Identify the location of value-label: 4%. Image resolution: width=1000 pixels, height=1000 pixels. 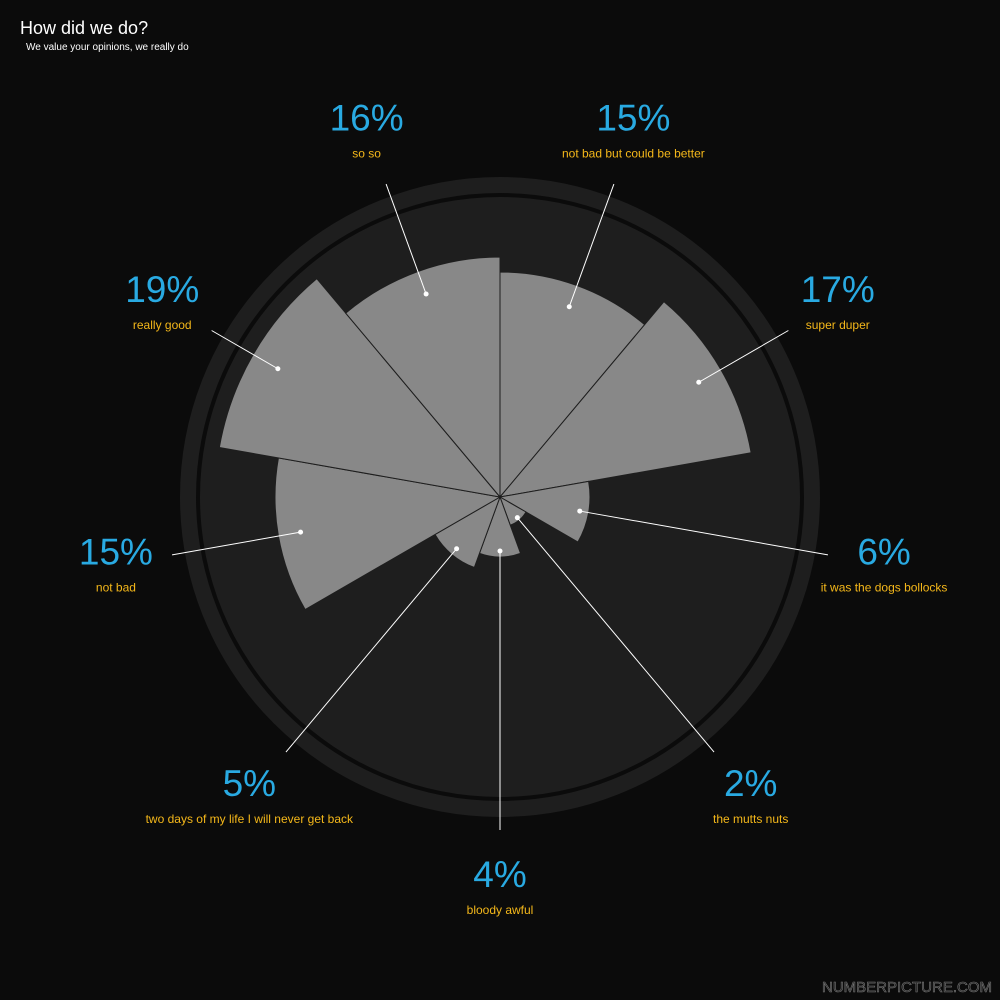
(499, 874).